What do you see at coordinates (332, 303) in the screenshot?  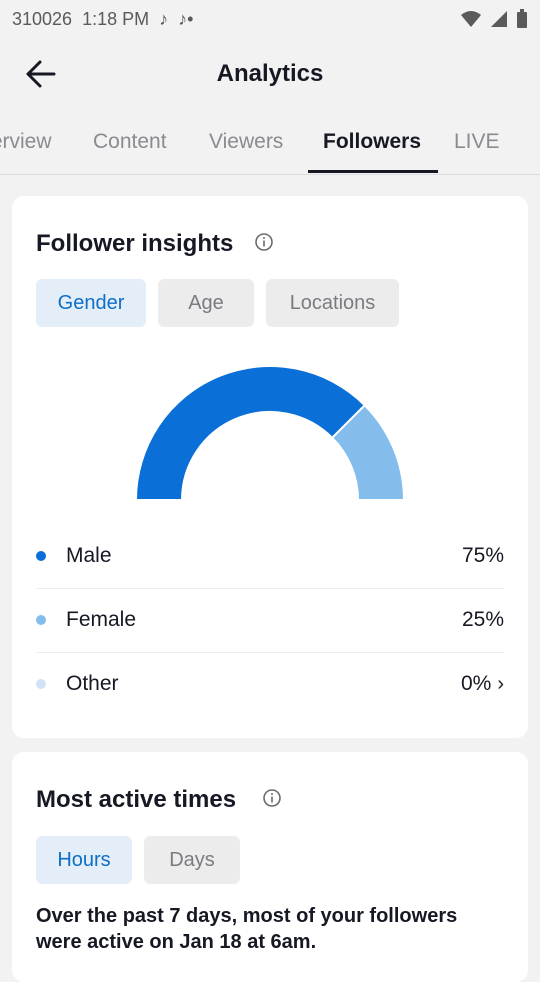 I see `chip-locations: Locations` at bounding box center [332, 303].